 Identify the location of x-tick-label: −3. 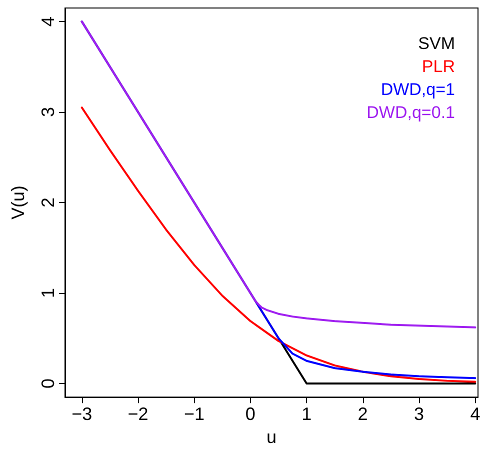
(82, 414).